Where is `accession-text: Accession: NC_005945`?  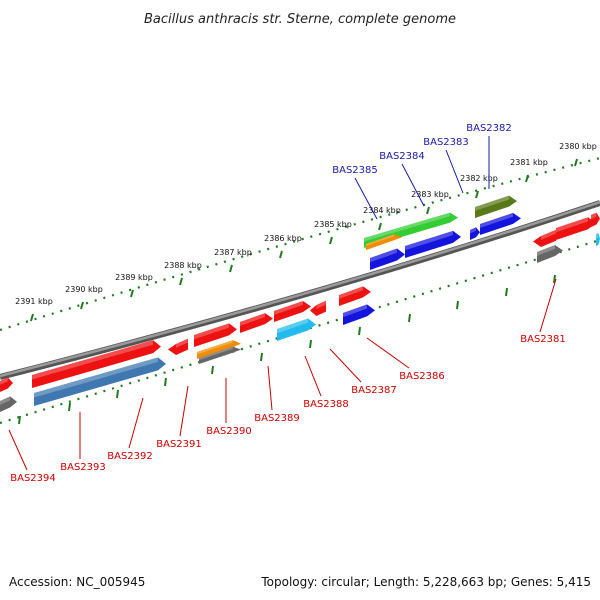
accession-text: Accession: NC_005945 is located at coordinates (77, 582).